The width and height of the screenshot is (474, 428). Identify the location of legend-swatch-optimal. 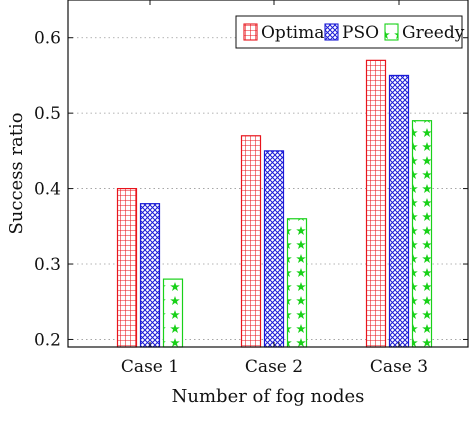
(250, 32).